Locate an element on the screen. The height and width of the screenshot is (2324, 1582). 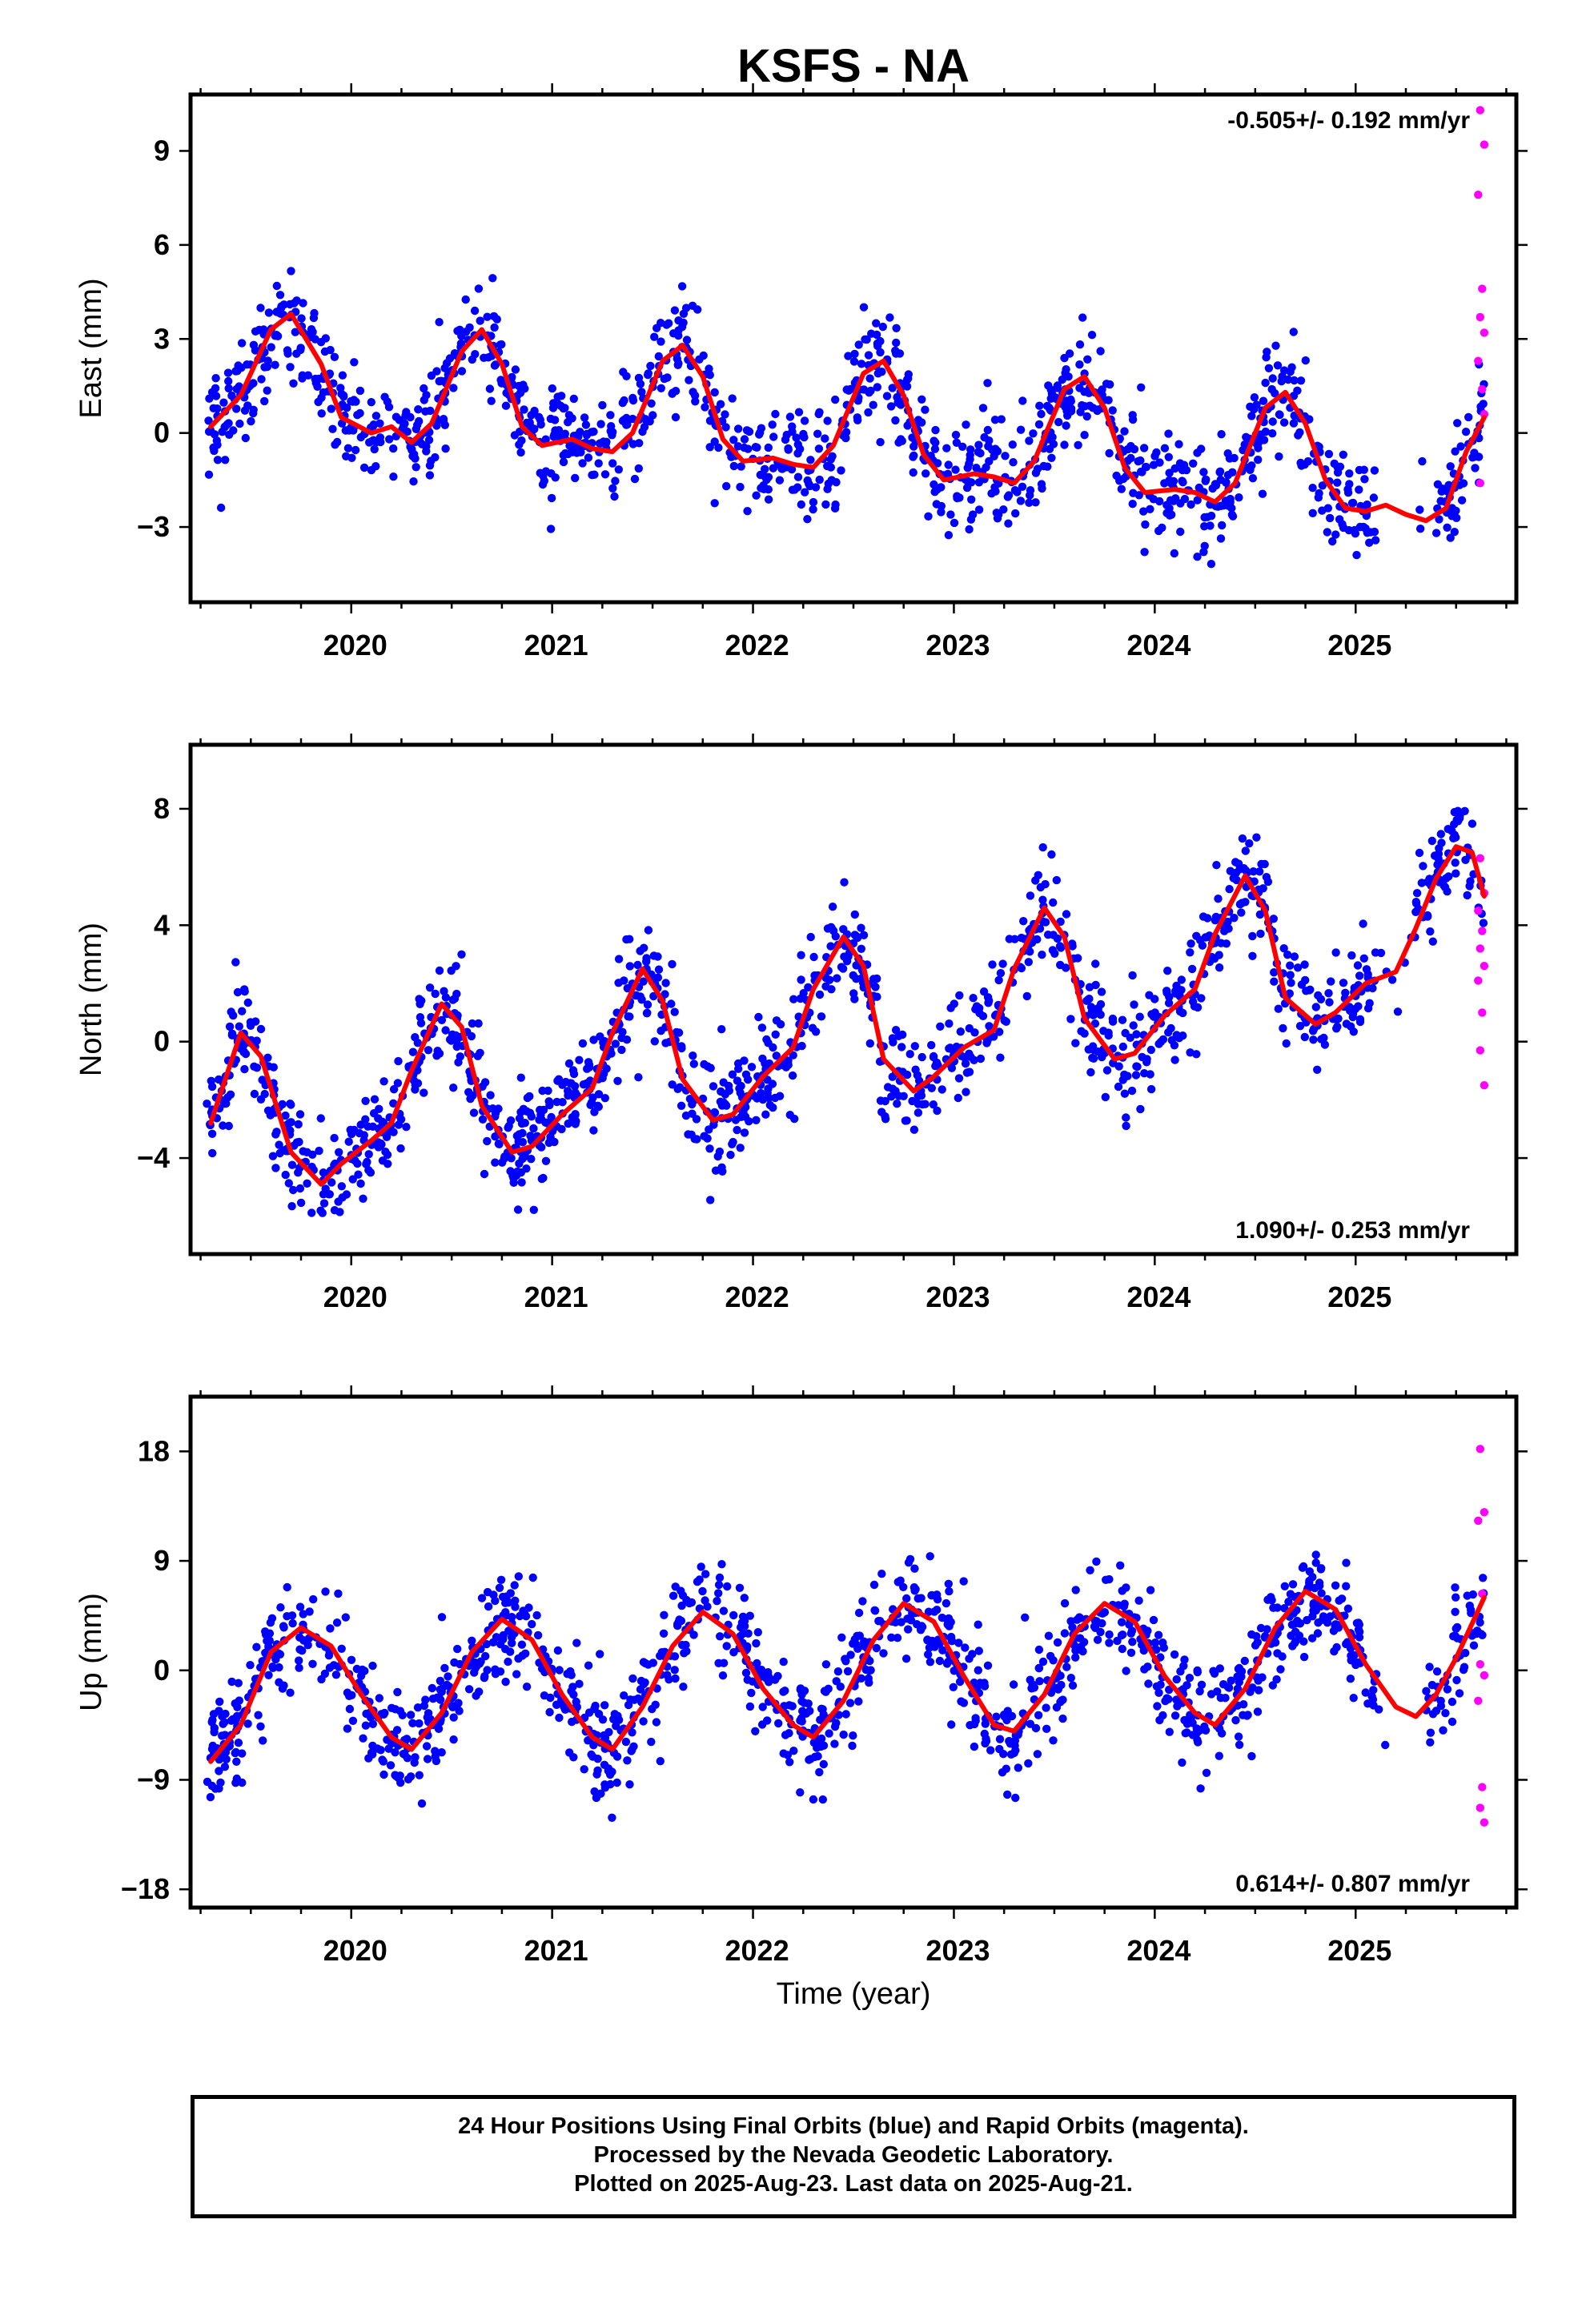
x-tick-label: 2022 is located at coordinates (757, 1951).